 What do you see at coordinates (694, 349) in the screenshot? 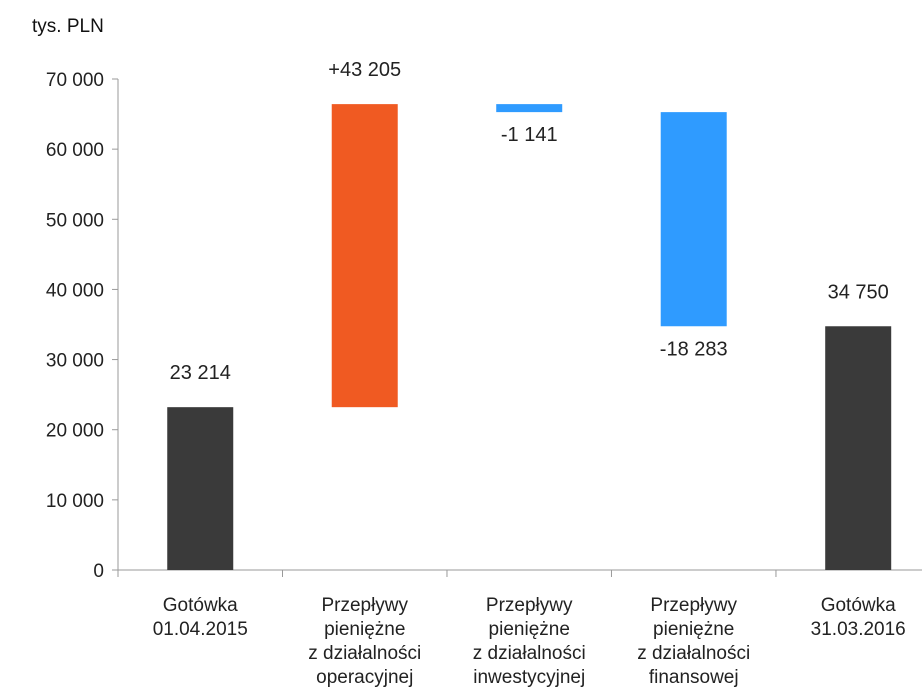
I see `data-label: -18 283` at bounding box center [694, 349].